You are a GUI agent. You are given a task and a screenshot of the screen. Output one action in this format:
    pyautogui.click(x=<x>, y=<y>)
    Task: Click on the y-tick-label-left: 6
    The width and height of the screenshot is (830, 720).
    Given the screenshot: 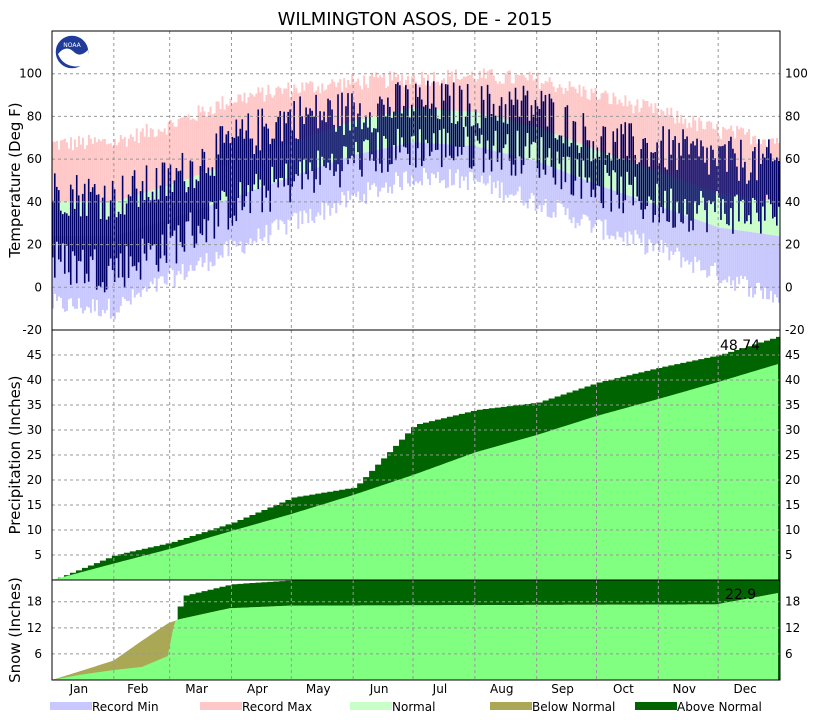 What is the action you would take?
    pyautogui.click(x=38, y=654)
    